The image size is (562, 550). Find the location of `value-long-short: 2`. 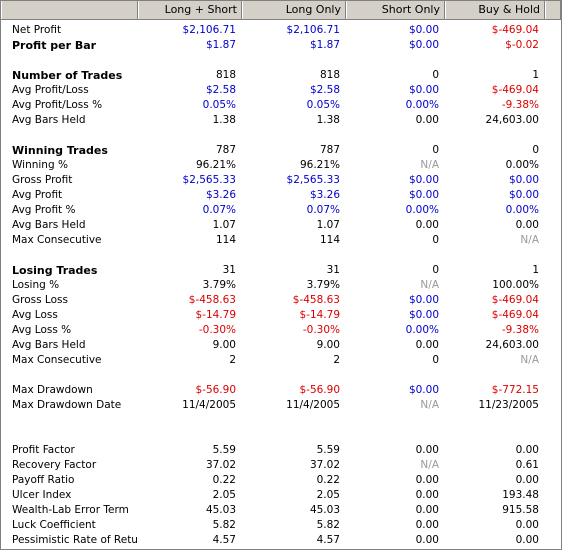

value-long-short: 2 is located at coordinates (232, 360).